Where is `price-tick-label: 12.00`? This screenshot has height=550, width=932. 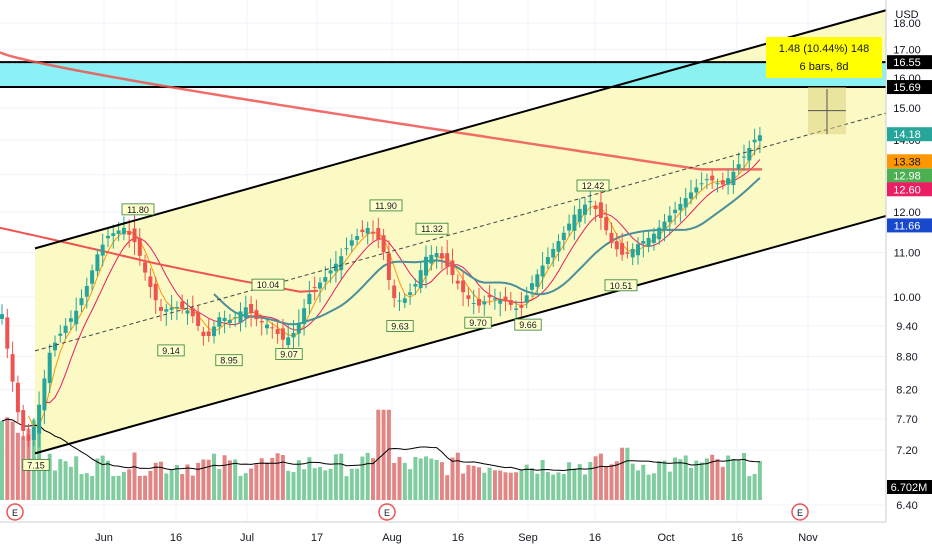 price-tick-label: 12.00 is located at coordinates (907, 213).